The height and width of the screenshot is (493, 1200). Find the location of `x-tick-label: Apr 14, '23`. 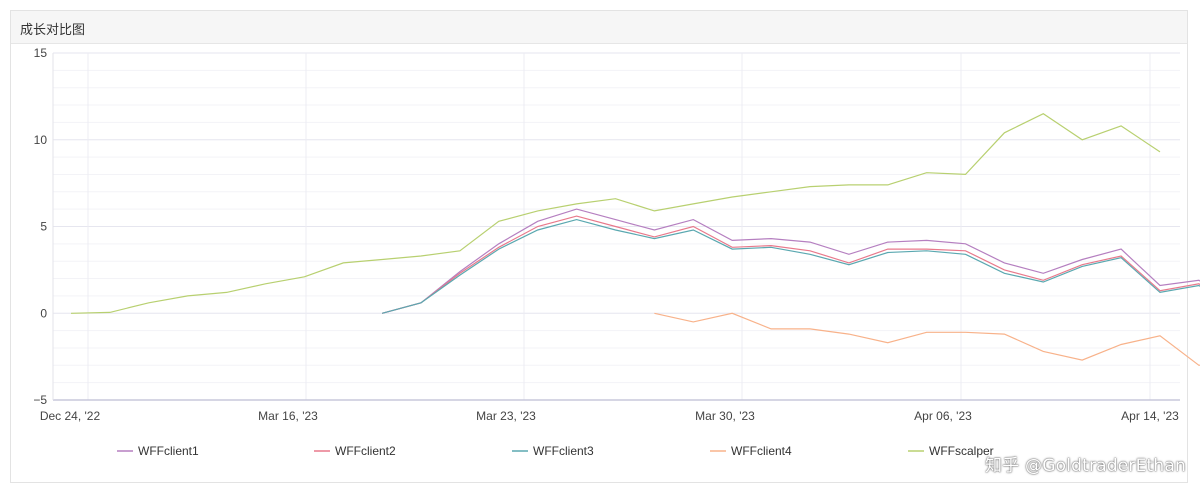

x-tick-label: Apr 14, '23 is located at coordinates (1150, 416).